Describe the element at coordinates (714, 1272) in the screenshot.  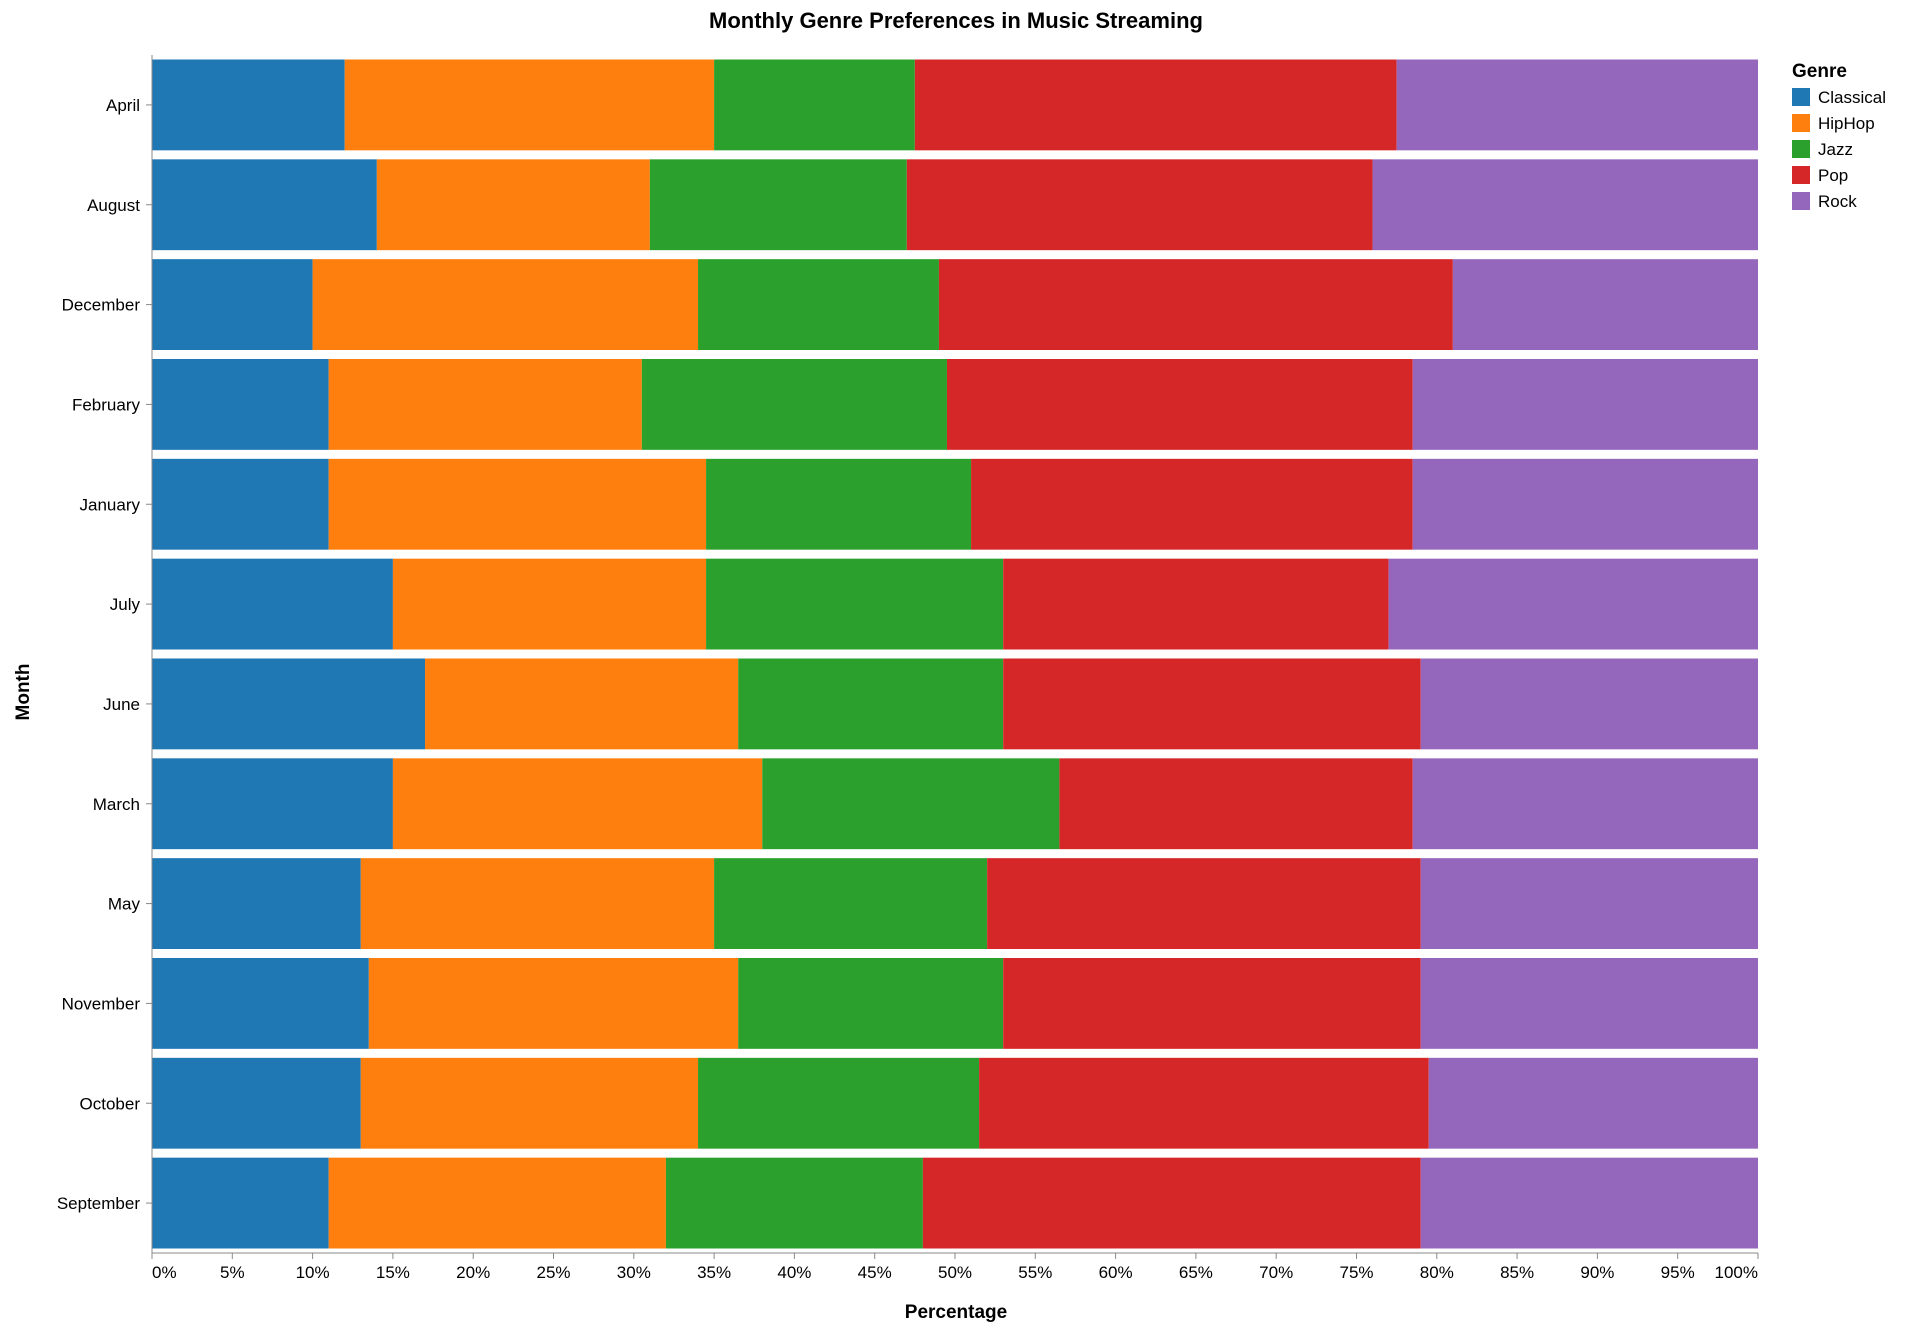
I see `x-tick-label: 35%` at that location.